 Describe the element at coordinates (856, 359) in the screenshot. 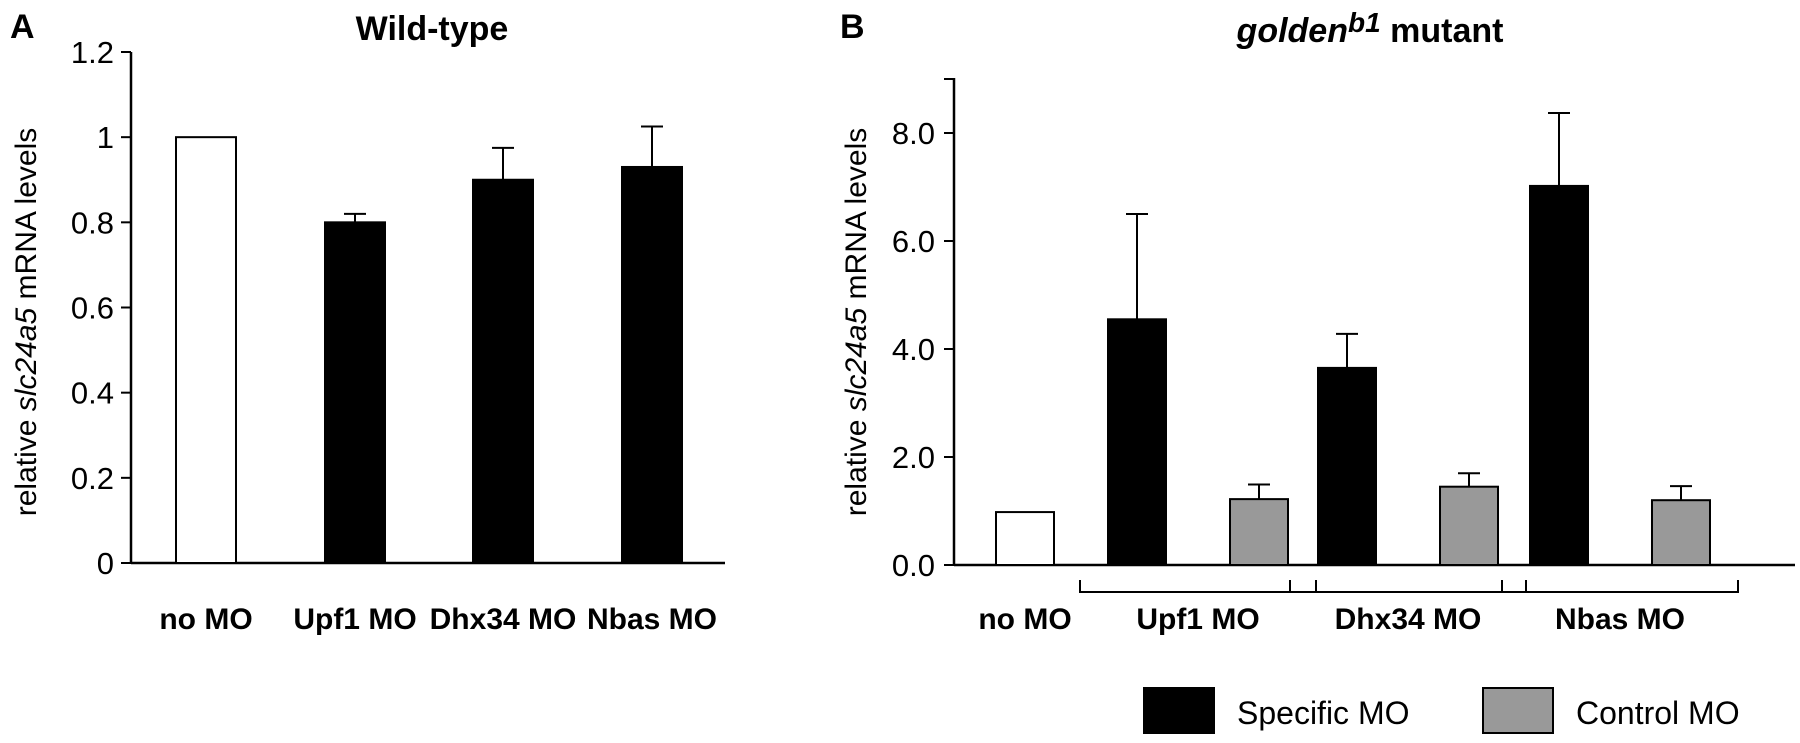

I see `panel-b-y-axis-label-gene: slc24a5` at that location.